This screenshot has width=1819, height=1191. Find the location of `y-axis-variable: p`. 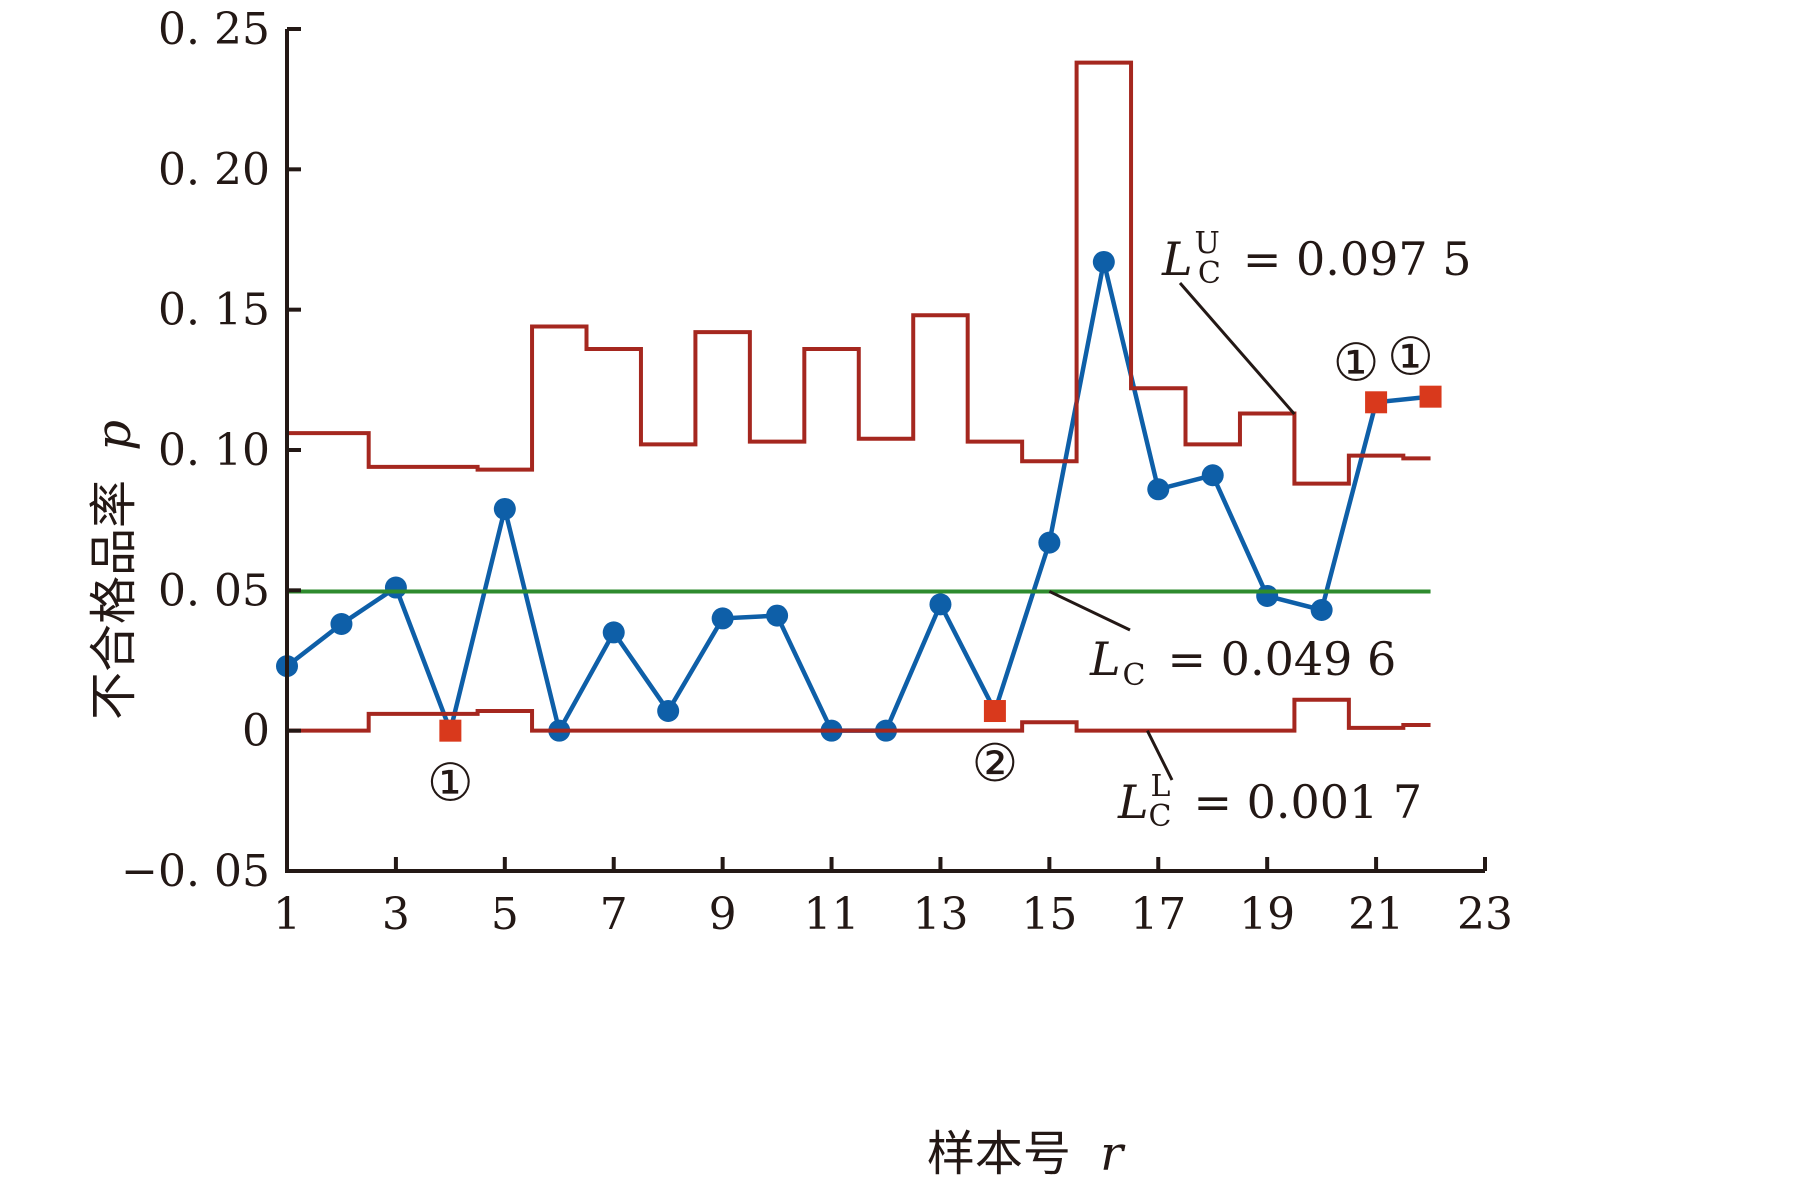

y-axis-variable: p is located at coordinates (114, 435).